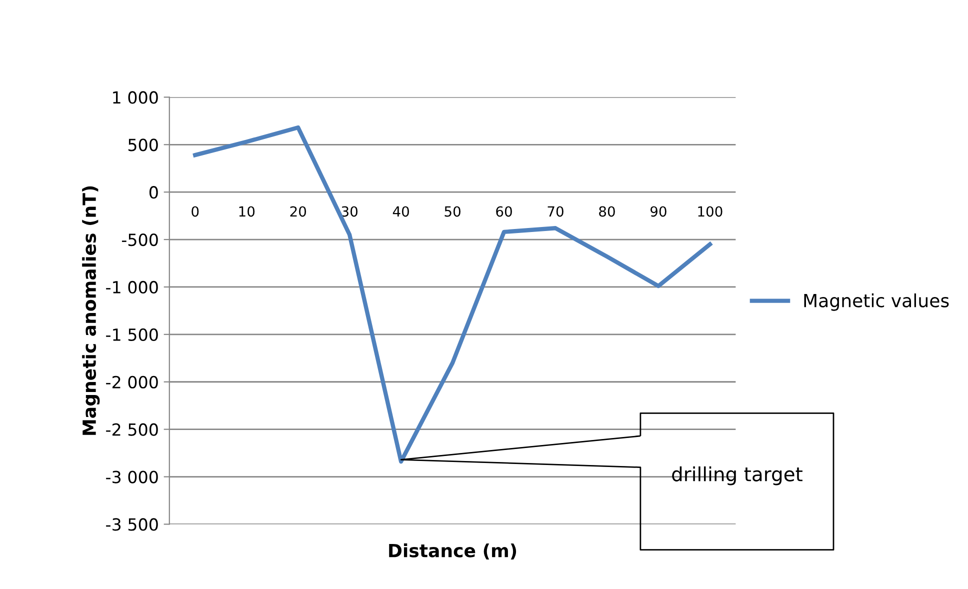 This screenshot has width=968, height=589. Describe the element at coordinates (350, 211) in the screenshot. I see `x-tick-label: 30` at that location.